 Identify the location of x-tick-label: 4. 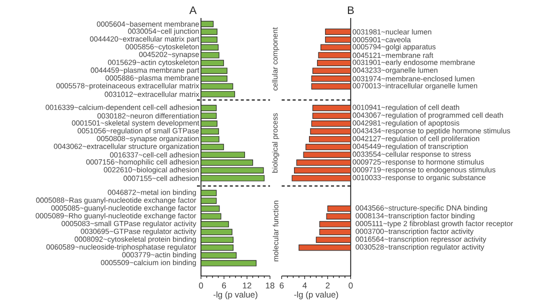
(304, 285).